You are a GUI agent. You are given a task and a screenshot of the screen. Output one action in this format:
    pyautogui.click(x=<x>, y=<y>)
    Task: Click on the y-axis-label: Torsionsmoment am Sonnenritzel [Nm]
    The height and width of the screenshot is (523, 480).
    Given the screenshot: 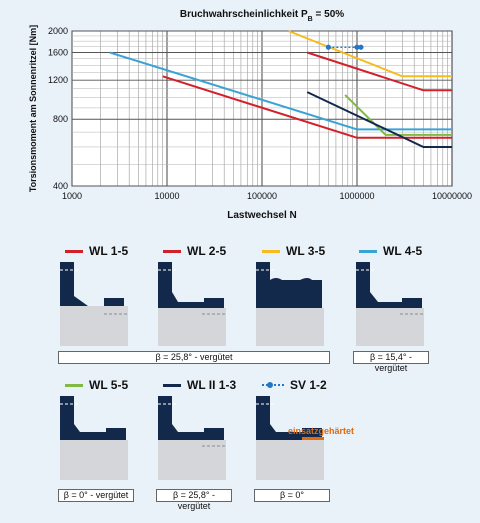 What is the action you would take?
    pyautogui.click(x=33, y=108)
    